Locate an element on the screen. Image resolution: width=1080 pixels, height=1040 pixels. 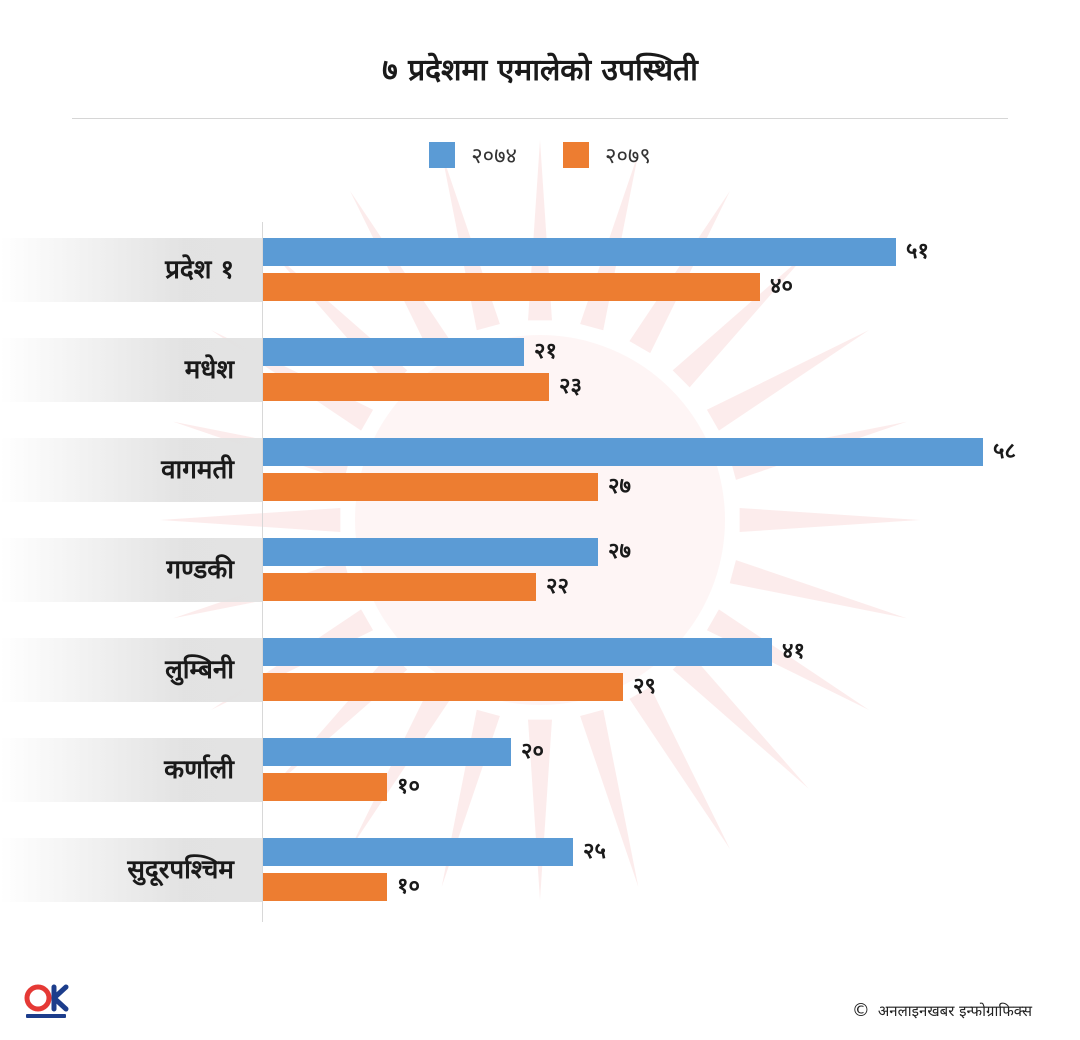
category-label: सुदूरपश्चिम is located at coordinates (180, 870).